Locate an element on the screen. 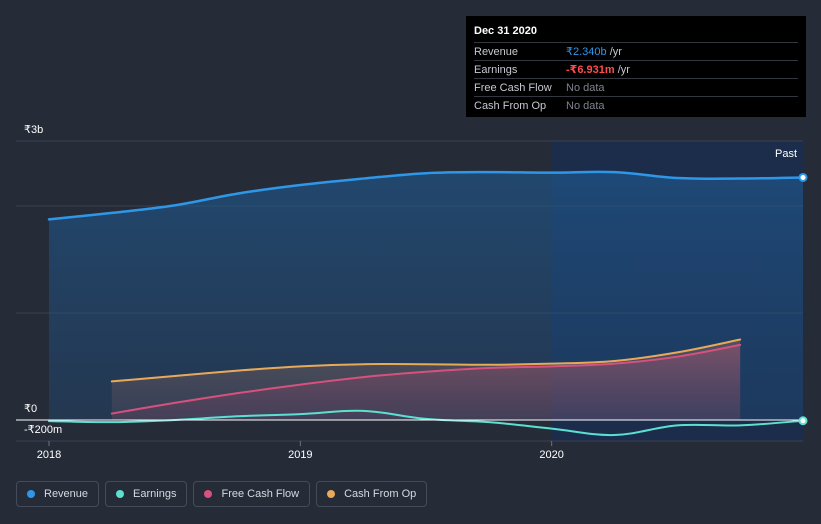 The height and width of the screenshot is (524, 821). x-tick-label: 2020 is located at coordinates (551, 455).